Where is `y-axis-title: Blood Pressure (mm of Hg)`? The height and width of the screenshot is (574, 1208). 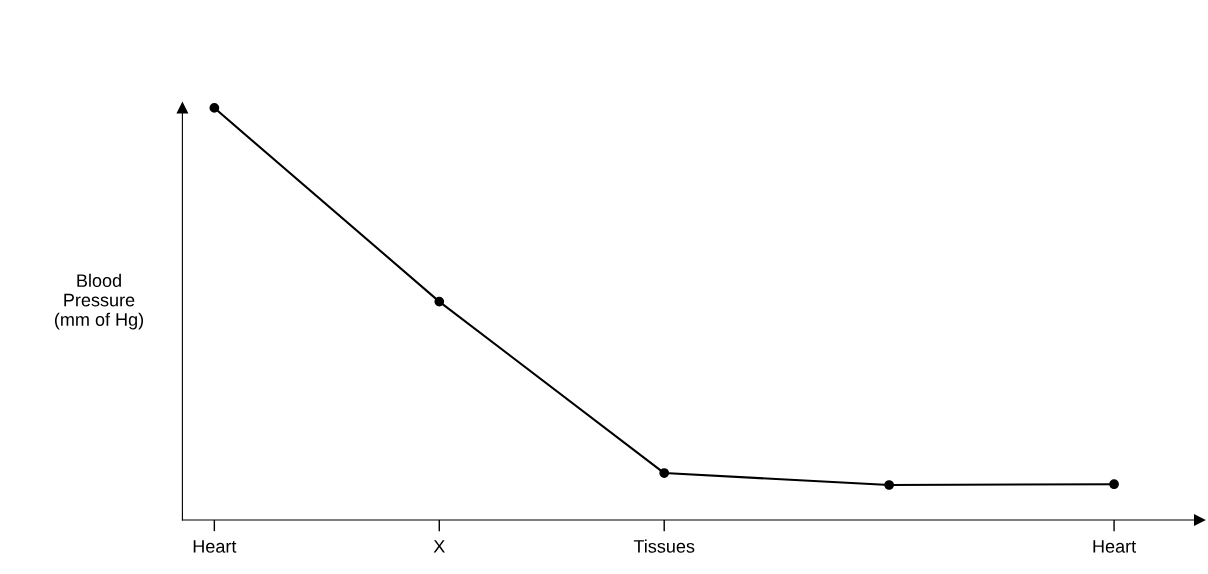 y-axis-title: Blood Pressure (mm of Hg) is located at coordinates (99, 301).